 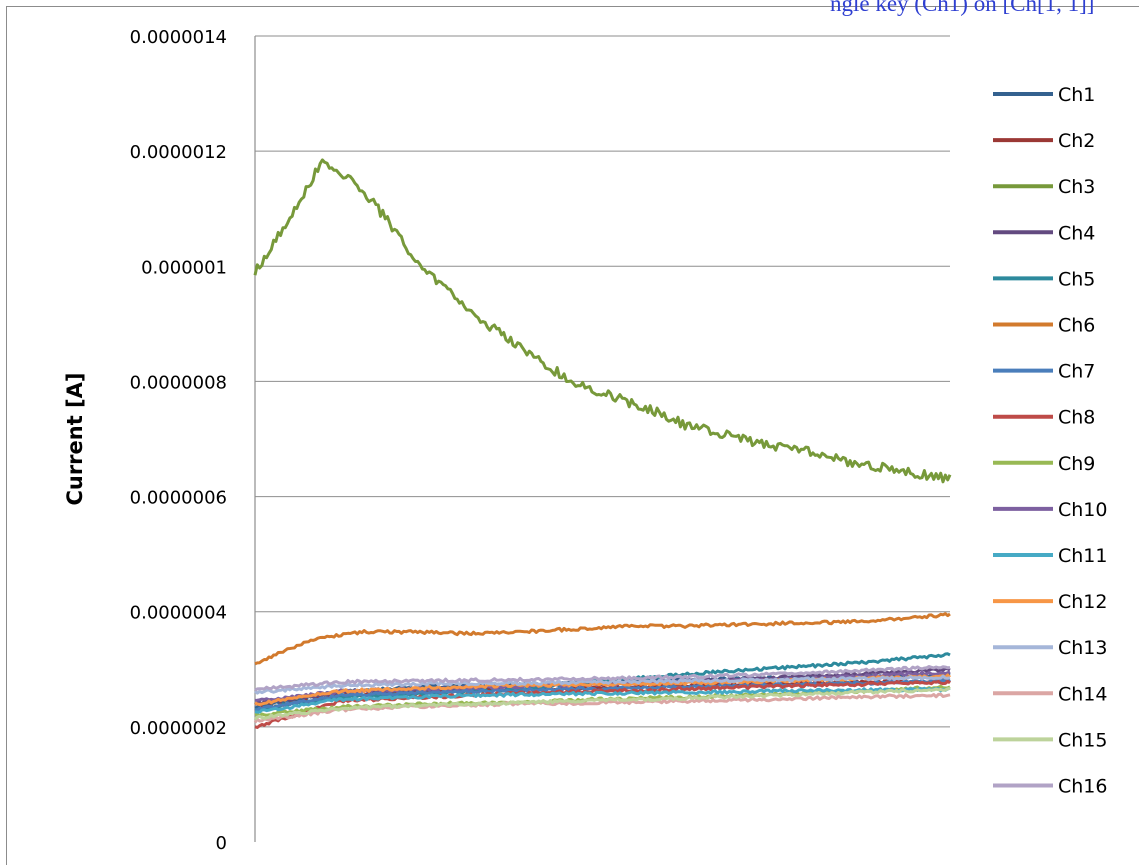 What do you see at coordinates (1083, 648) in the screenshot?
I see `legend-label: Ch13` at bounding box center [1083, 648].